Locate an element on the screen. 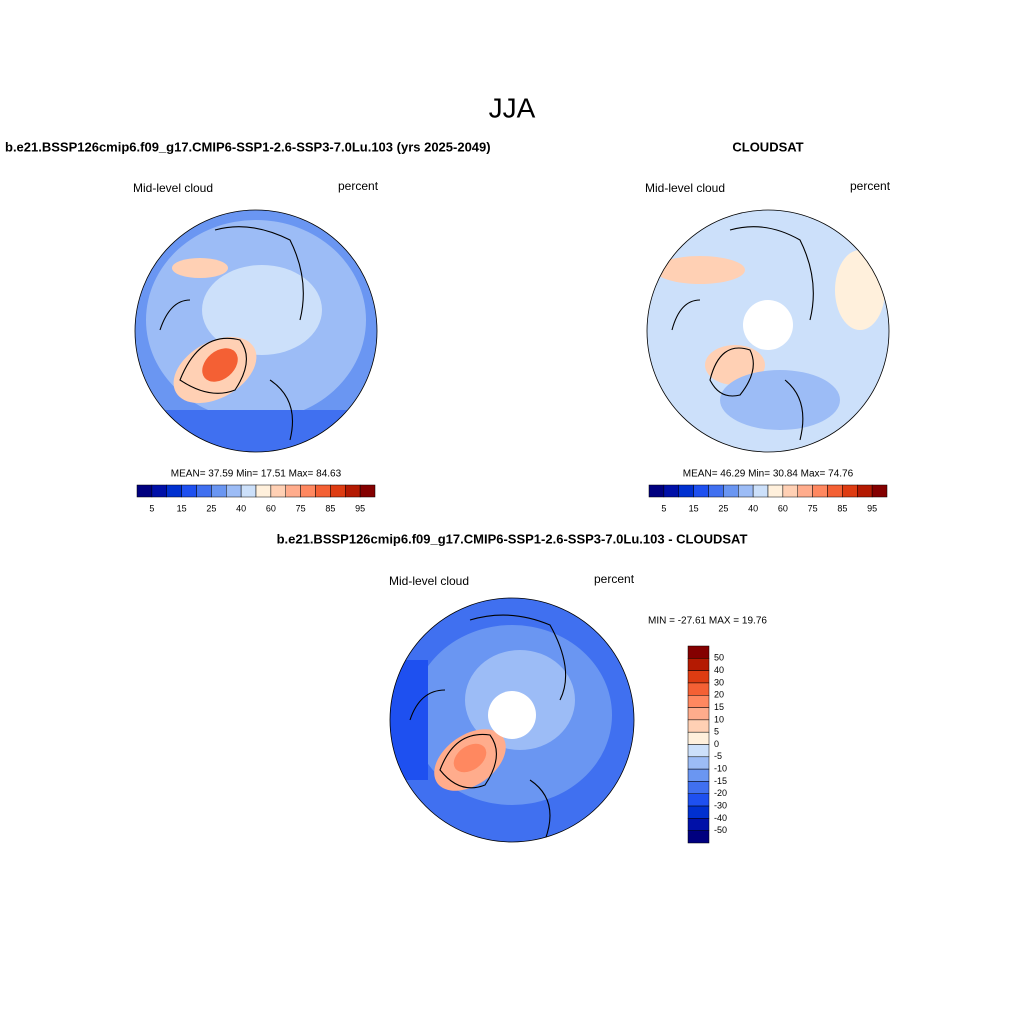 This screenshot has width=1024, height=1024. colorbar-label: -20 is located at coordinates (720, 793).